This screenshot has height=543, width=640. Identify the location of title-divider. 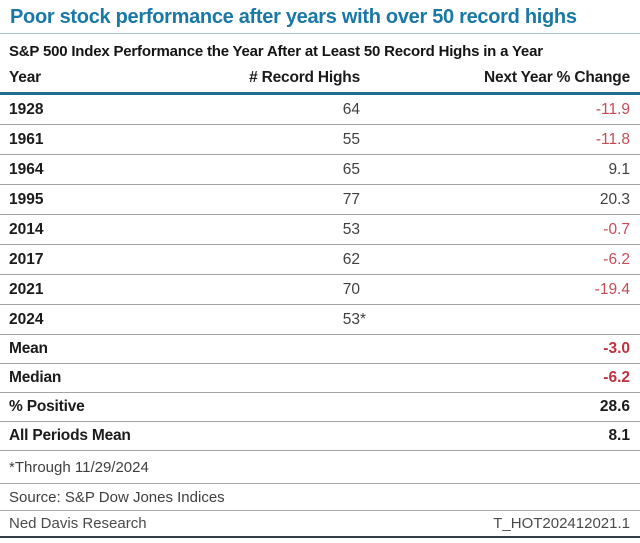
(320, 33).